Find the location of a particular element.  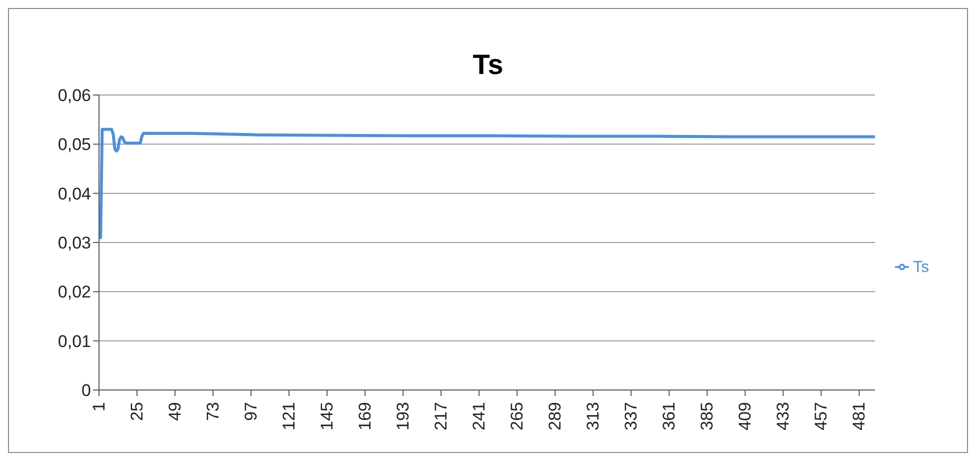

x-tick-label: 49 is located at coordinates (175, 411).